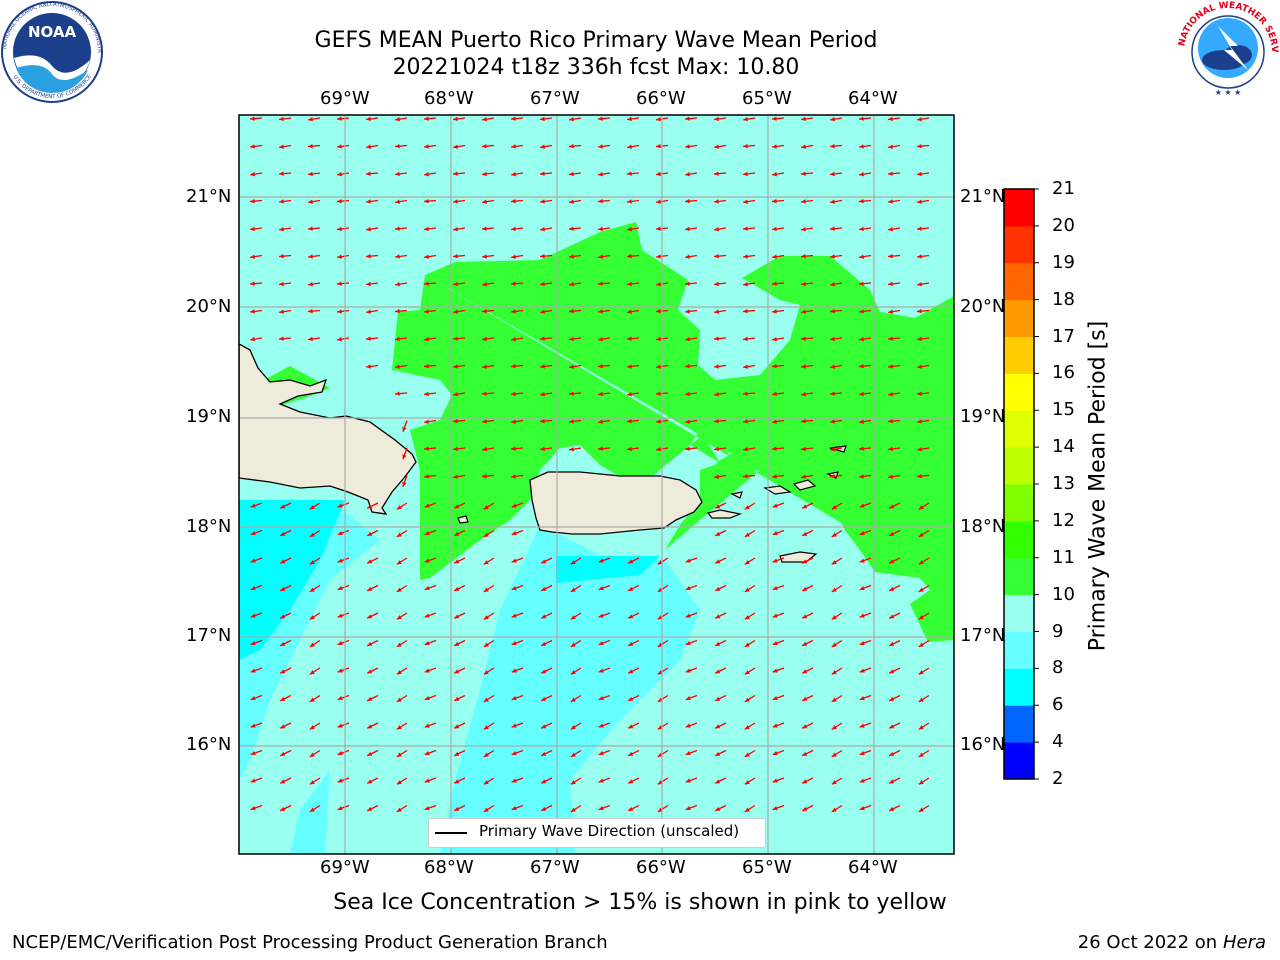 The height and width of the screenshot is (960, 1280). Describe the element at coordinates (1058, 631) in the screenshot. I see `colorbar-tick-label: 9` at that location.